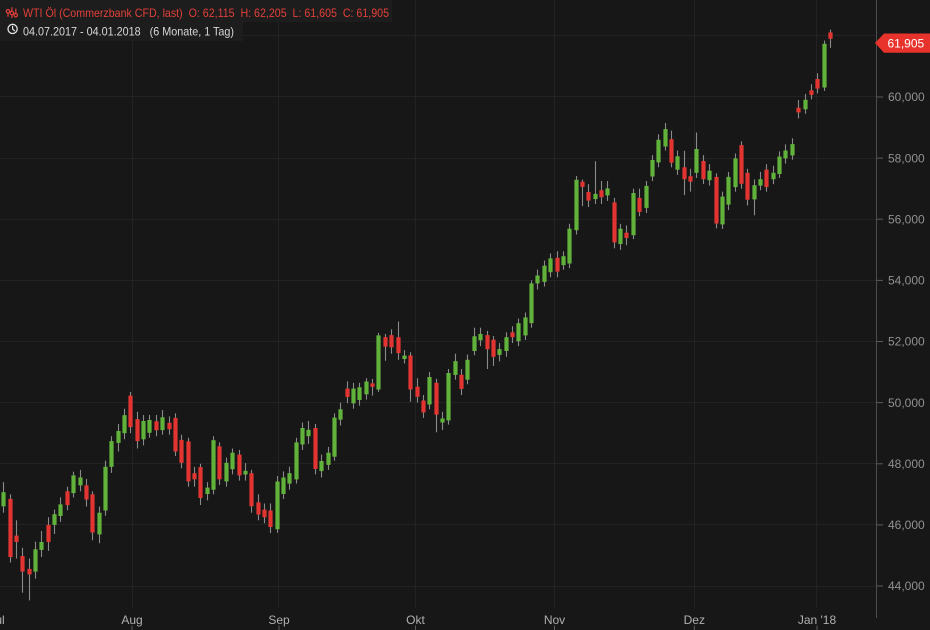 This screenshot has height=630, width=930. I want to click on svg-text: Sep, so click(279, 620).